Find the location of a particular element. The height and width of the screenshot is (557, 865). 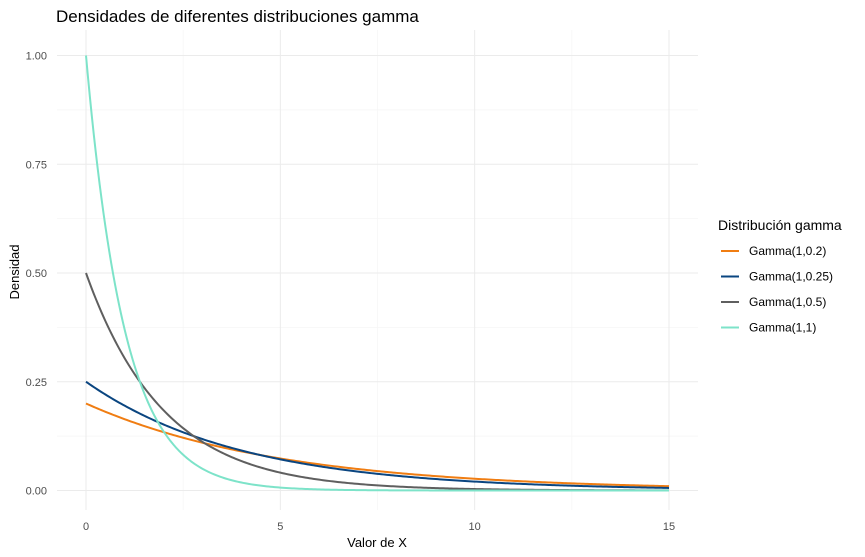

y-tick-label: 0.50 is located at coordinates (36, 274).